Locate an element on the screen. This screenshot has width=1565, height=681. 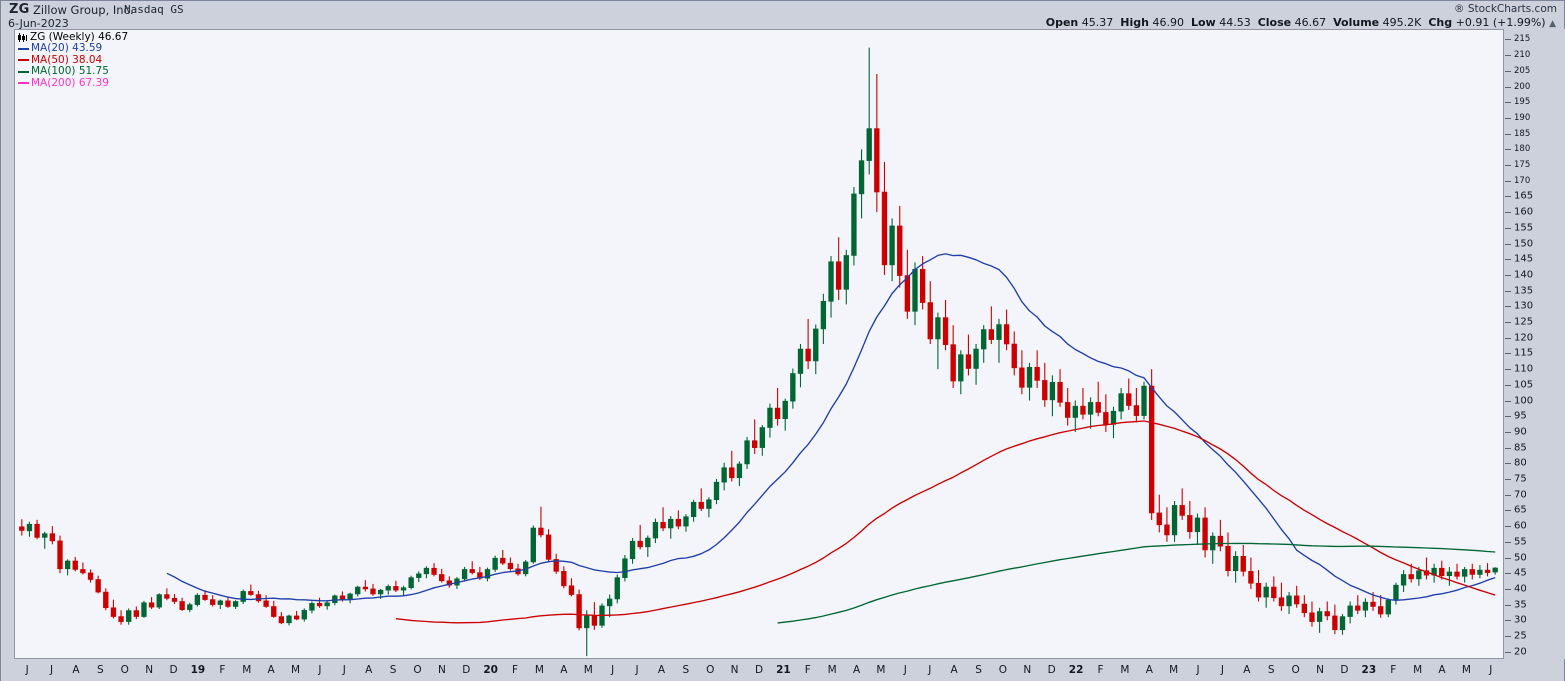
price-axis-label: 80 is located at coordinates (1520, 463).